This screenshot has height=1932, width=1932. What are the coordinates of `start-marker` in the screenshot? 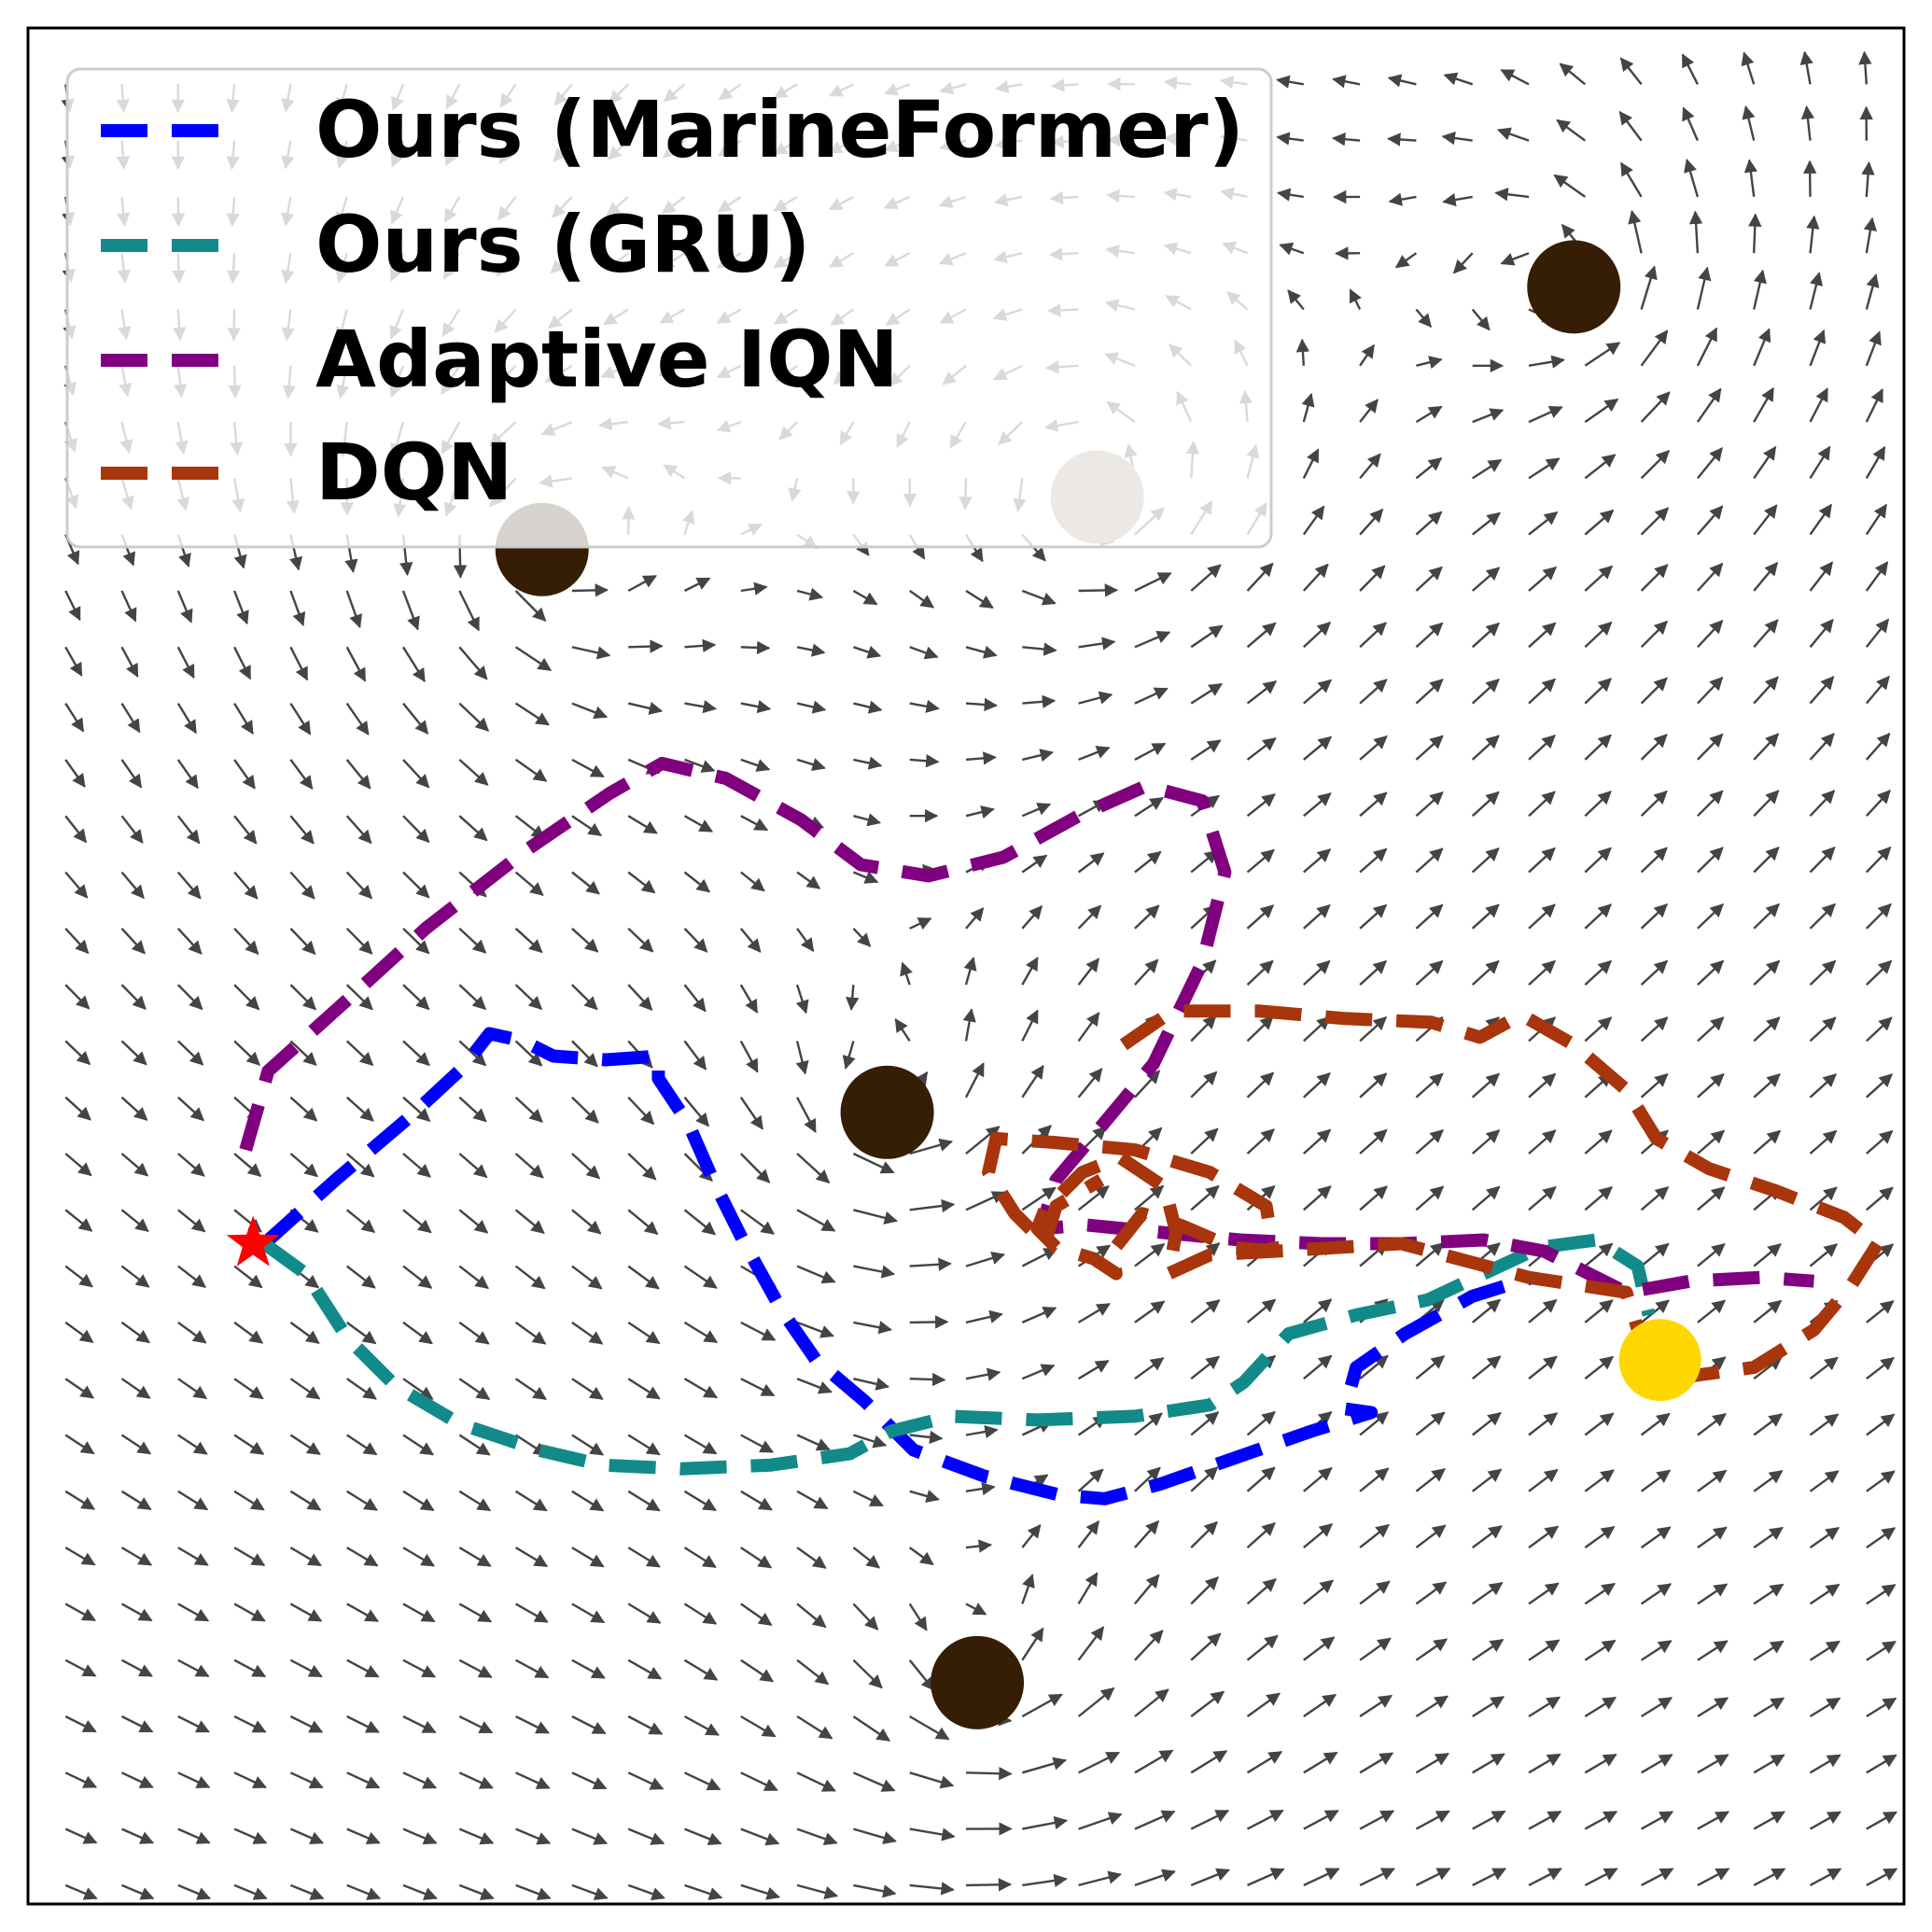 It's located at (253, 1241).